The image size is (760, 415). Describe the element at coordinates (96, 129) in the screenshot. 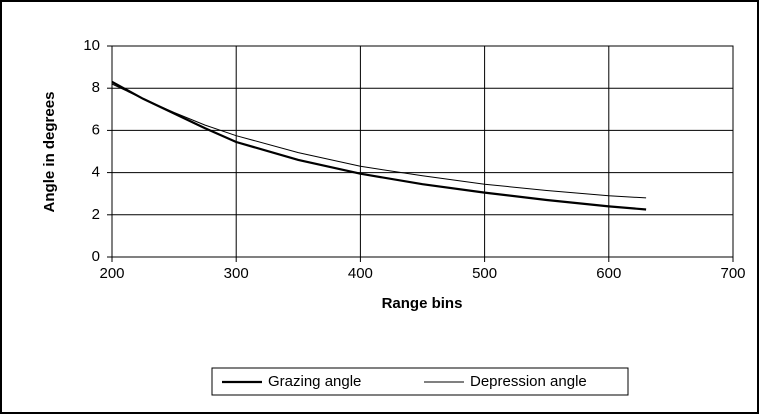

I see `y-tick-label: 6` at that location.